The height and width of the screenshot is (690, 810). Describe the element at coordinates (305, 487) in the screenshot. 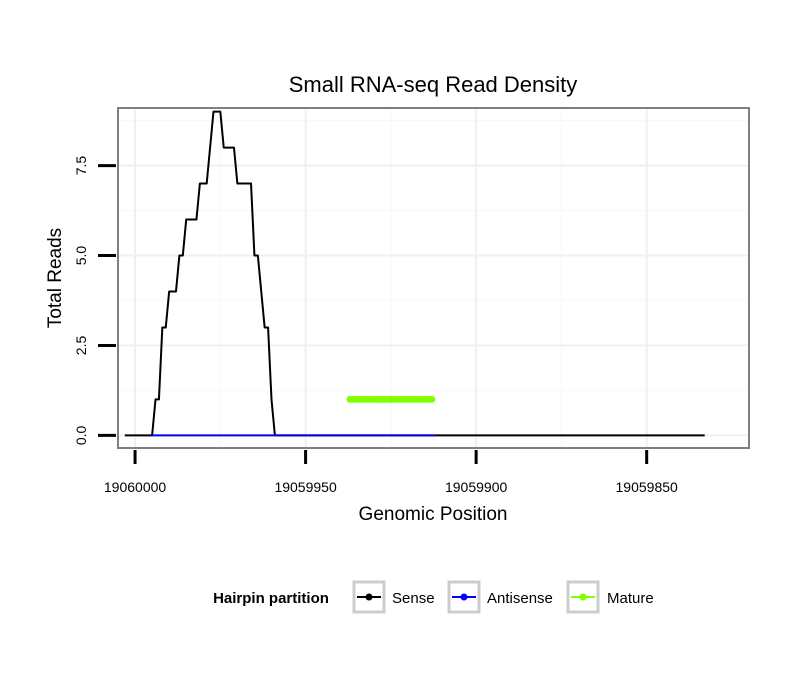

I see `x-tick-label: 19059950` at that location.